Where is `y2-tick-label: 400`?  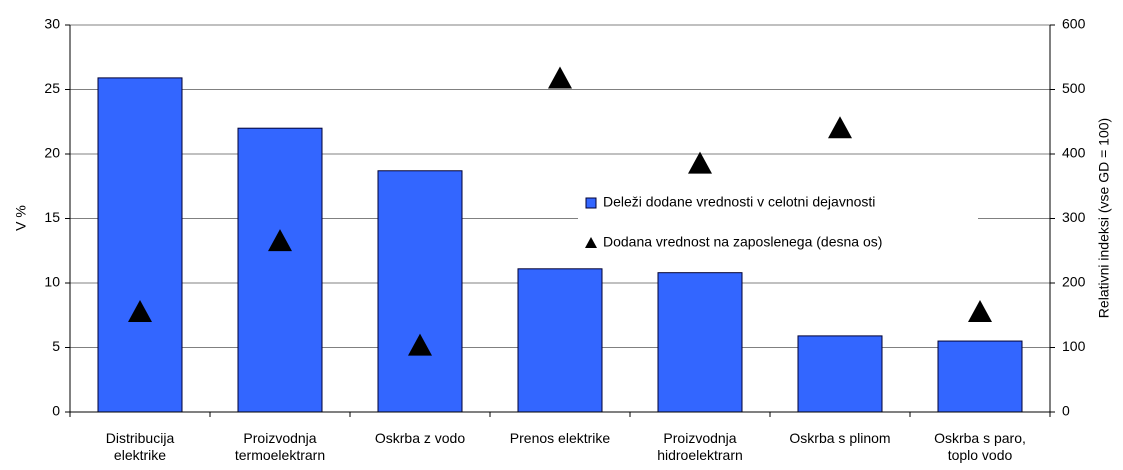
y2-tick-label: 400 is located at coordinates (1074, 153).